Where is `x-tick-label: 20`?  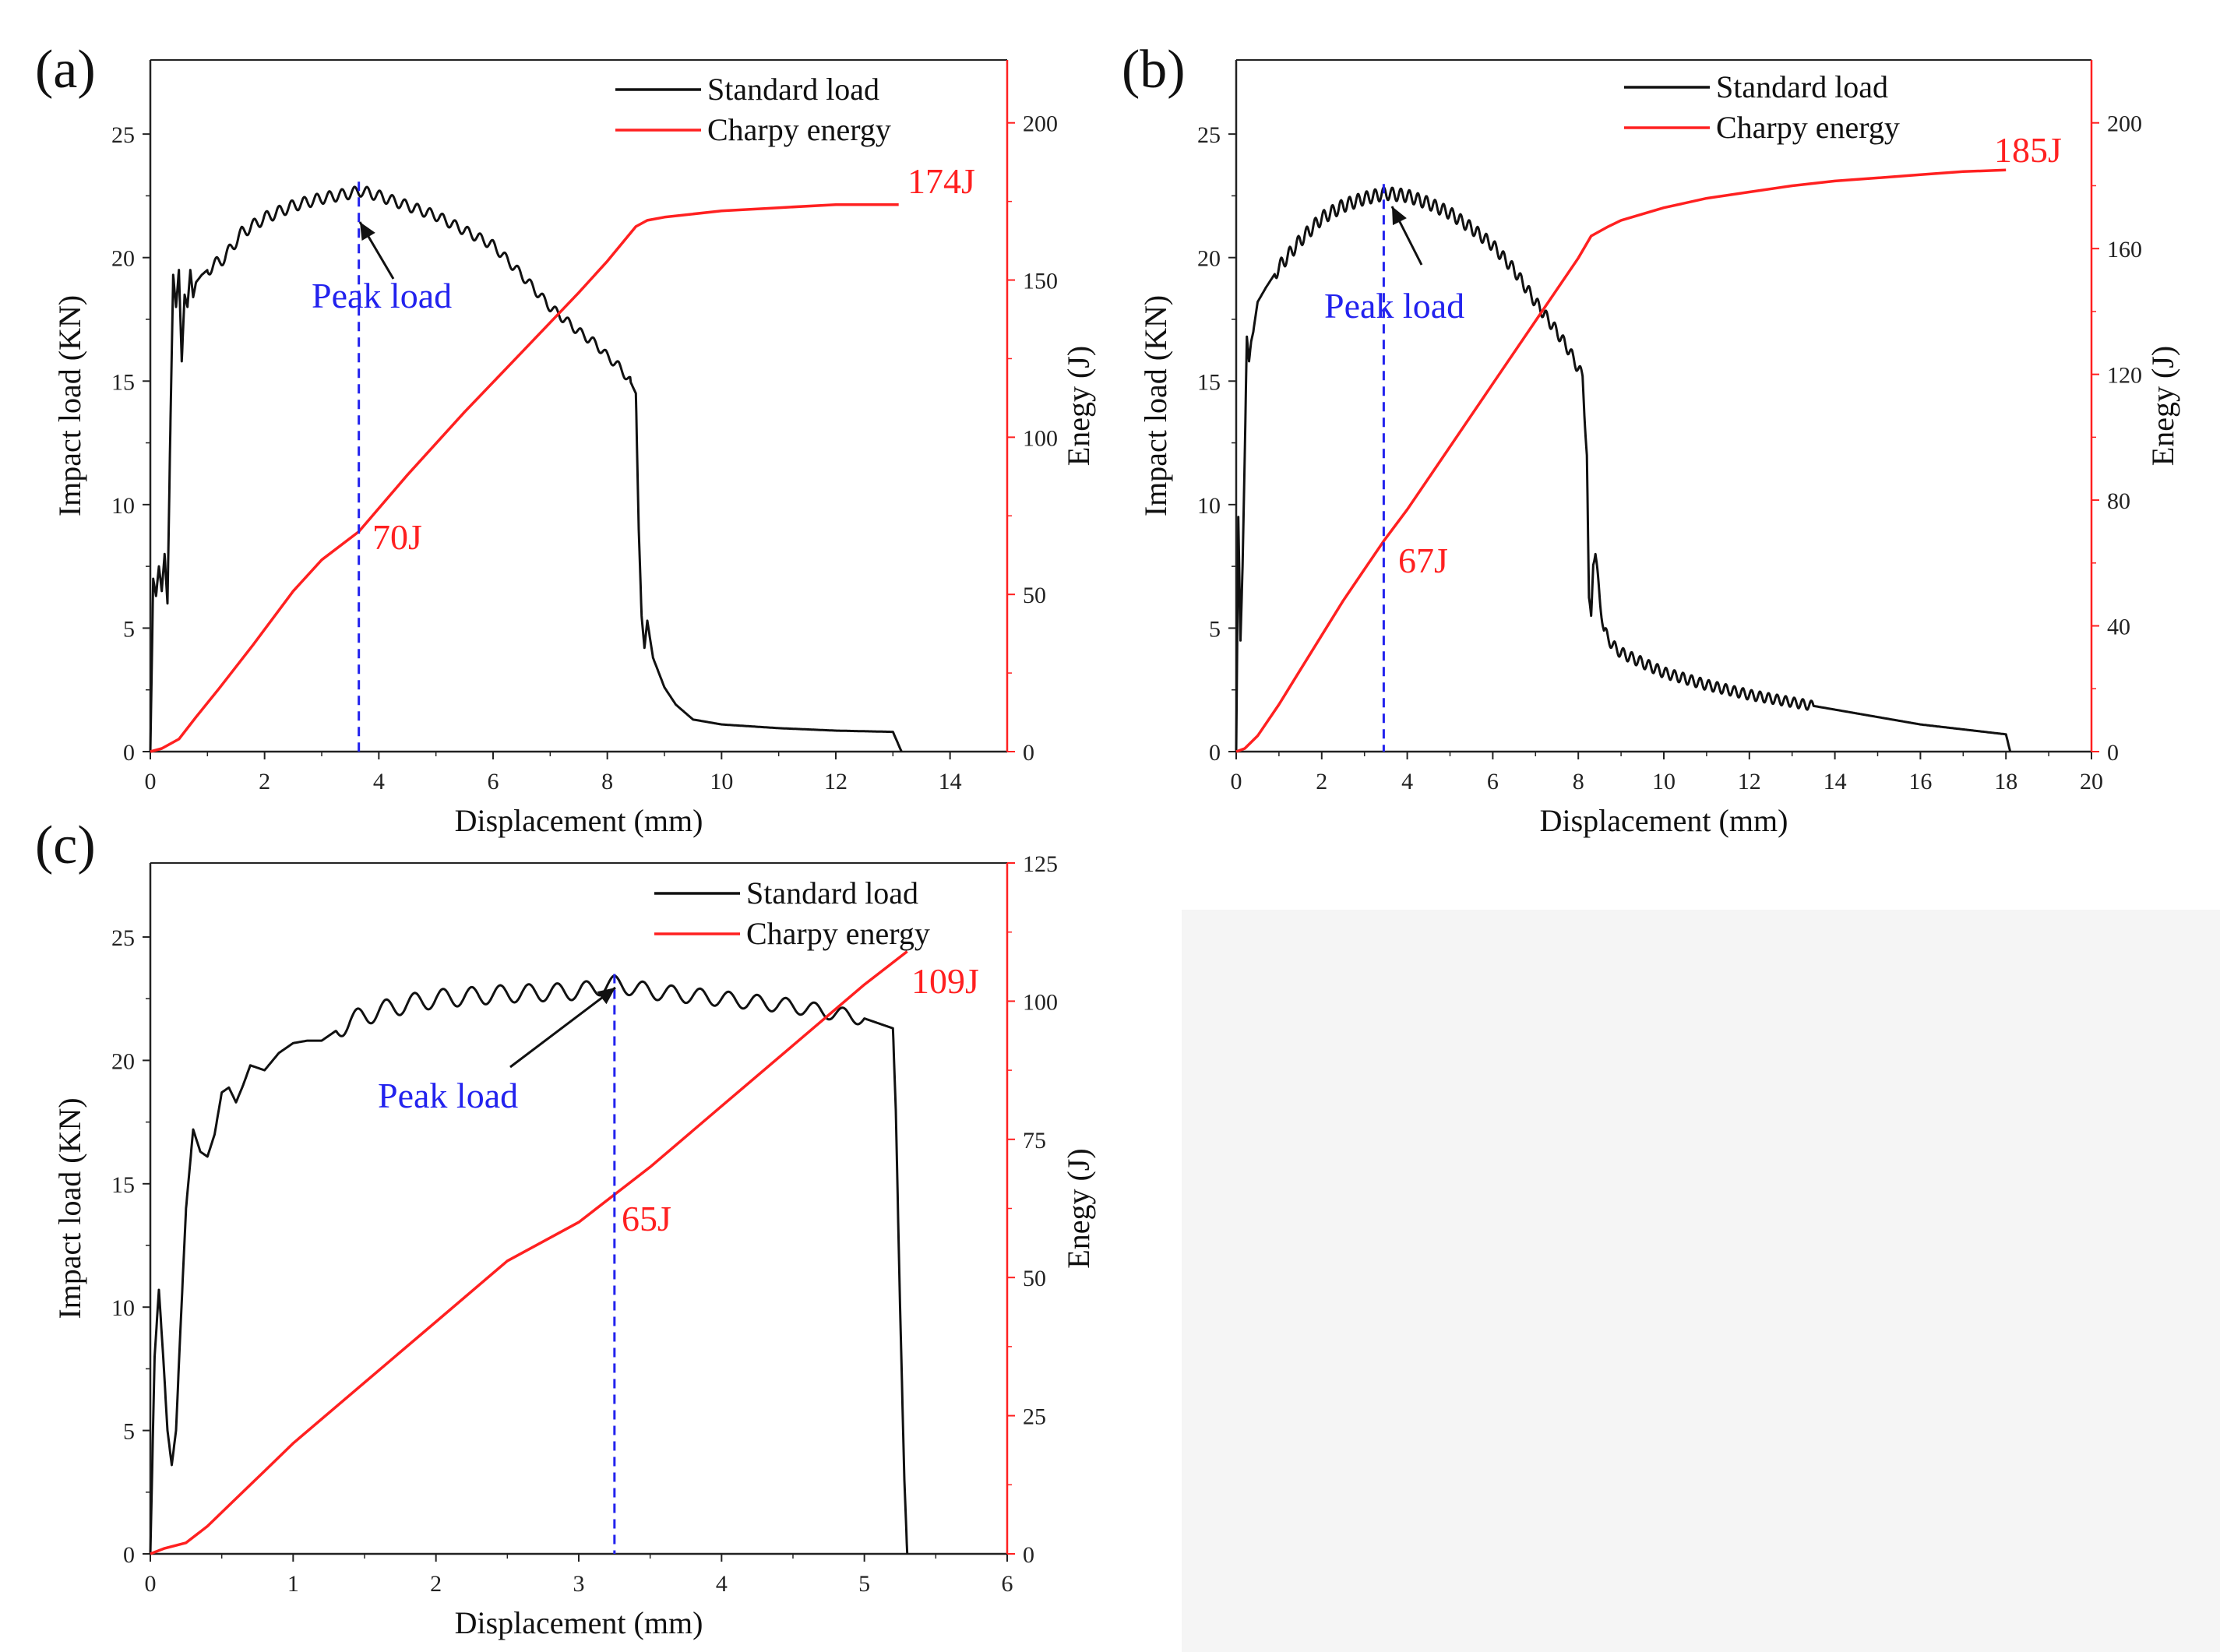
x-tick-label: 20 is located at coordinates (2091, 781).